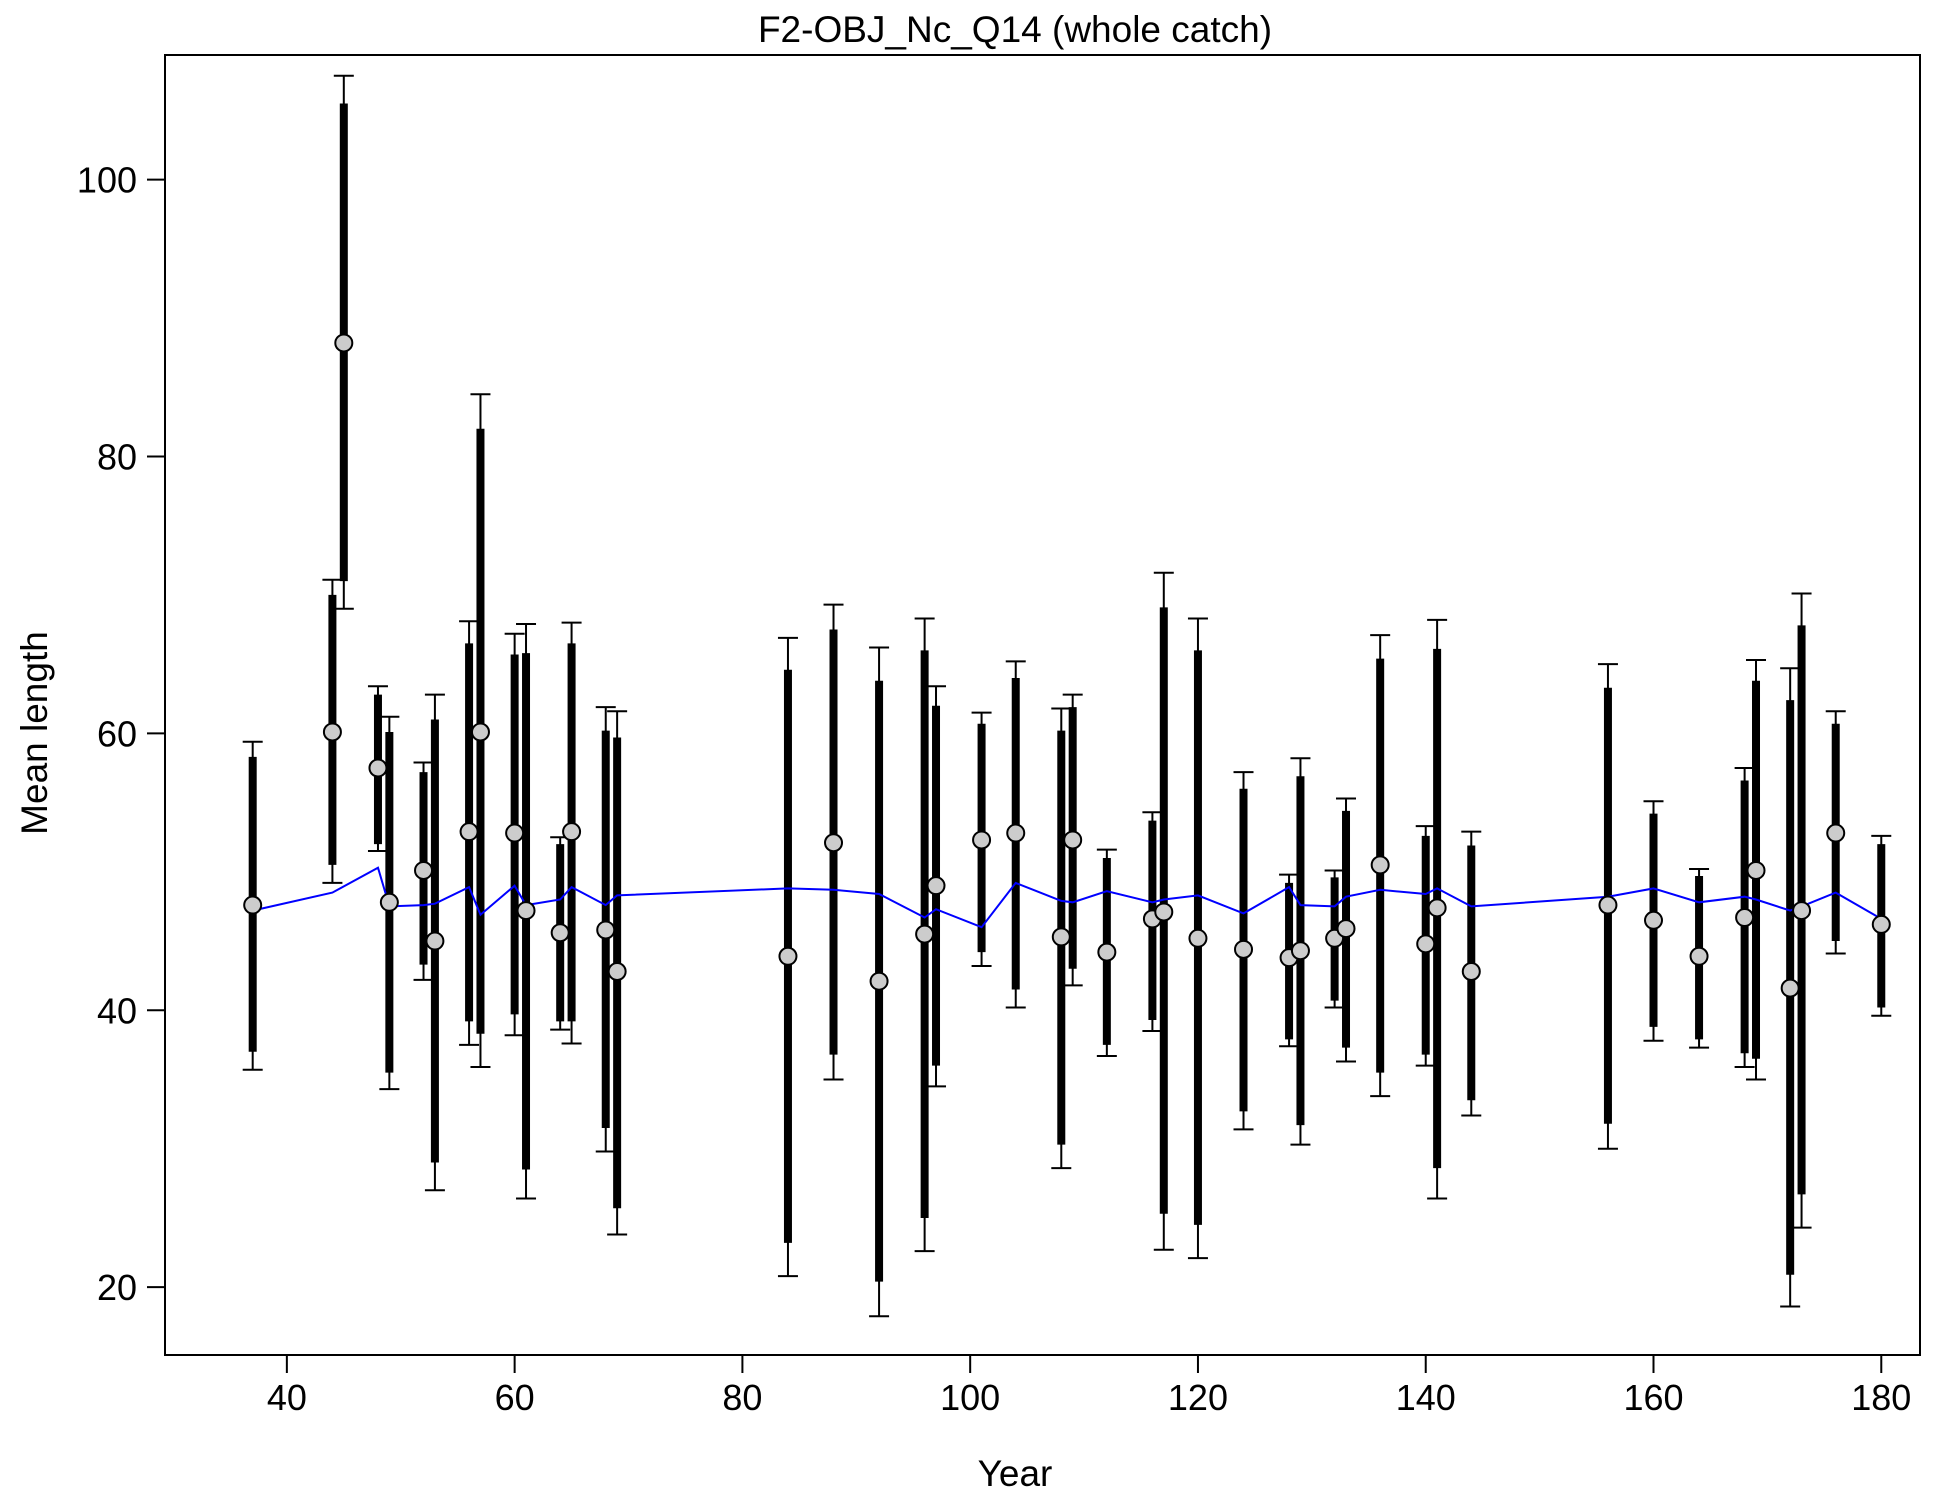 The height and width of the screenshot is (1500, 1950). What do you see at coordinates (742, 1397) in the screenshot?
I see `x-tick-label: 80` at bounding box center [742, 1397].